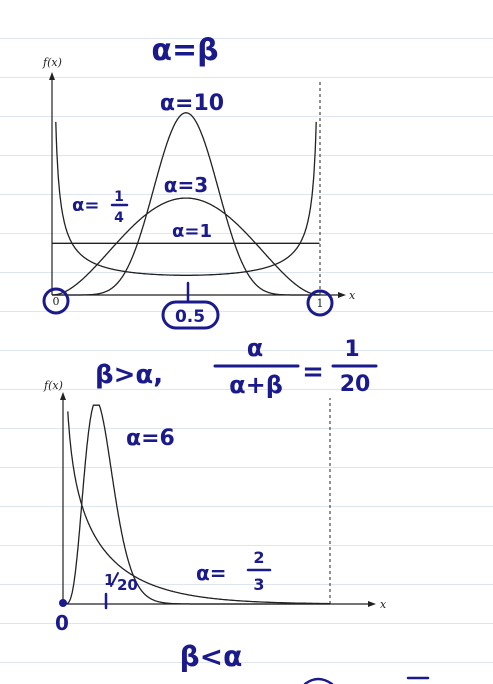  What do you see at coordinates (318, 680) in the screenshot?
I see `footer-partial-ink` at bounding box center [318, 680].